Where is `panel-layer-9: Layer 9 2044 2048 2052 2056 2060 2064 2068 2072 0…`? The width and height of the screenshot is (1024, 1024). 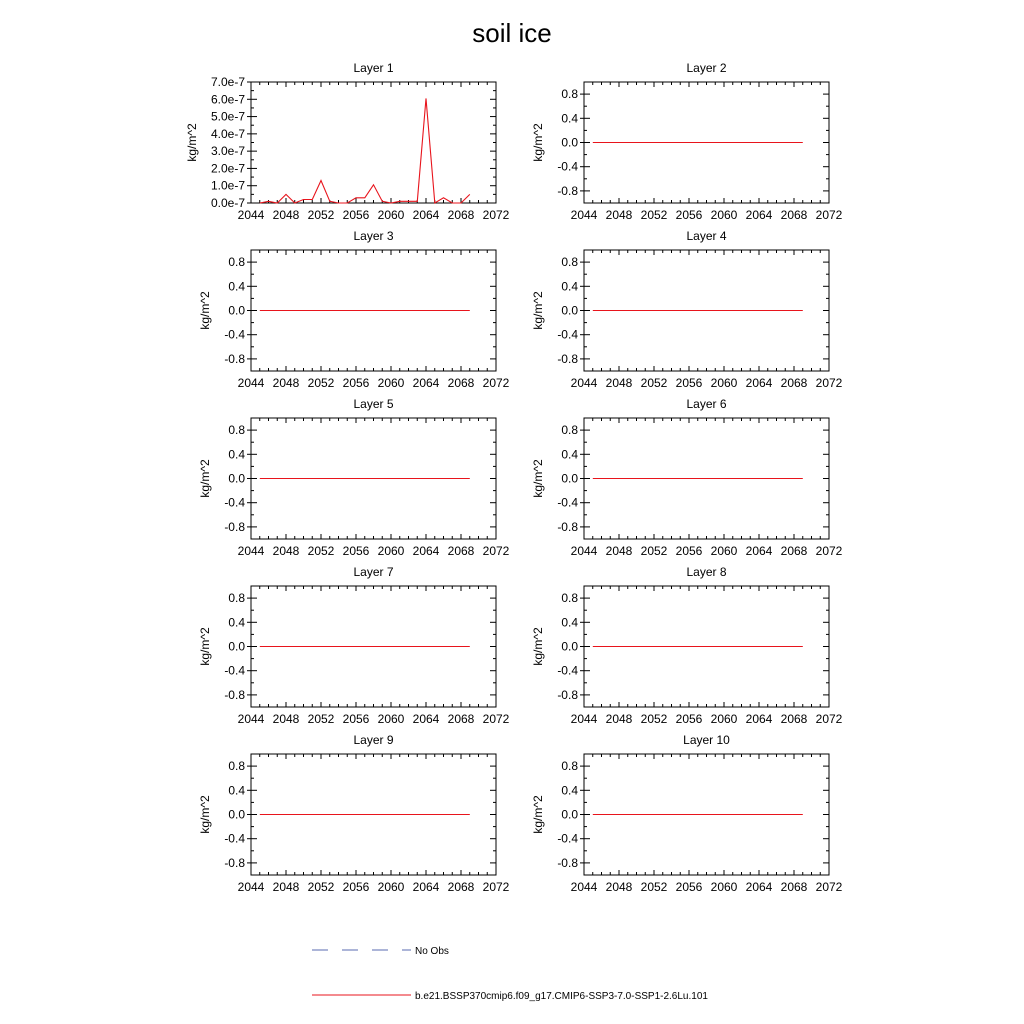 panel-layer-9: Layer 9 2044 2048 2052 2056 2060 2064 2068 2072 0… is located at coordinates (354, 813).